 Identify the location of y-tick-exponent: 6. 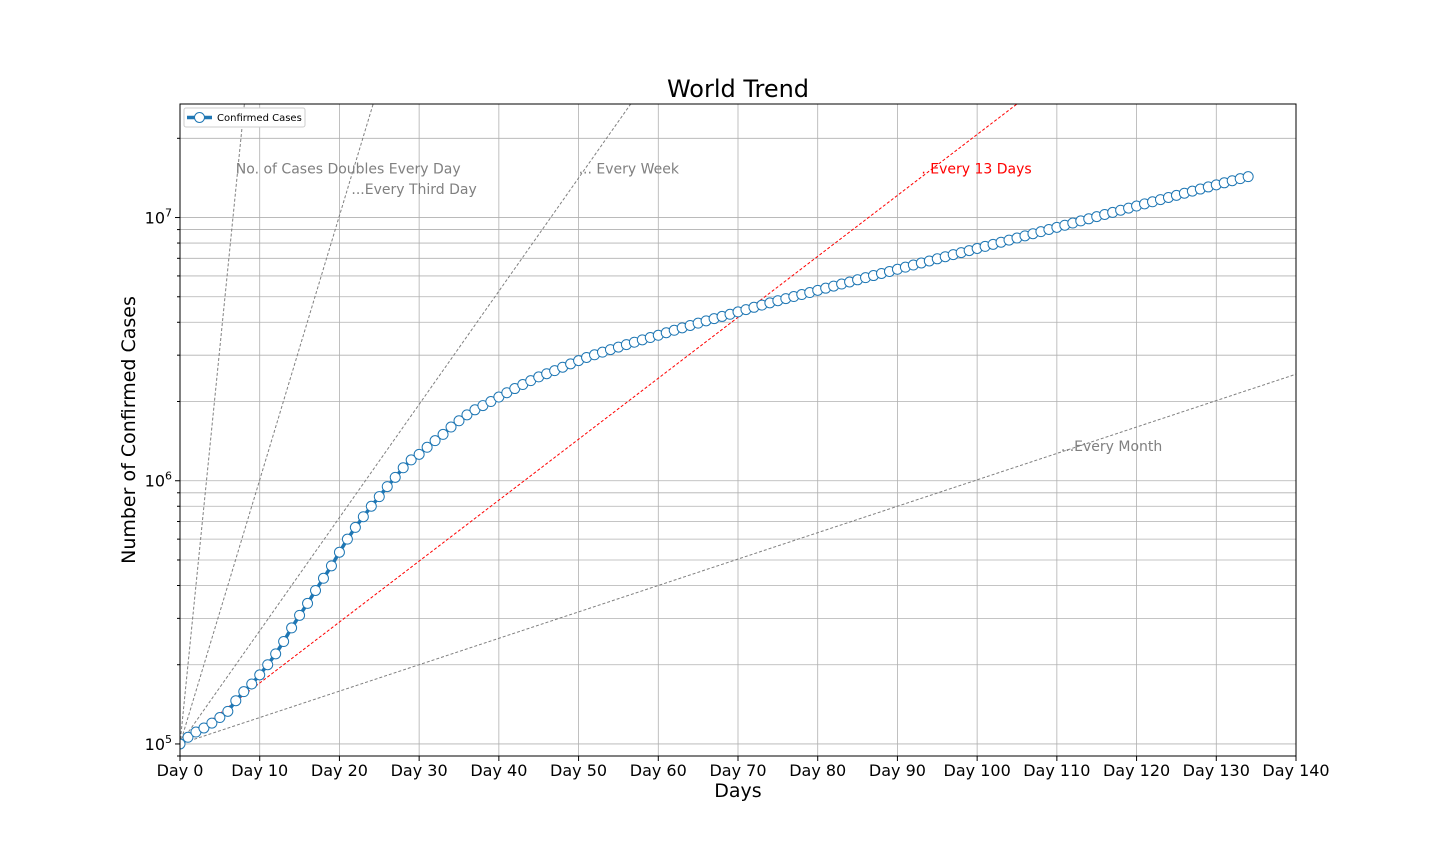
(168, 476).